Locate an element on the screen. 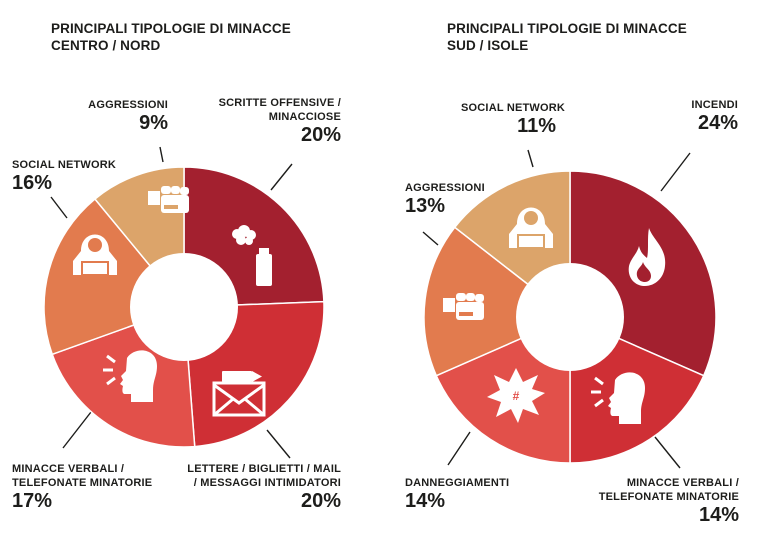 Image resolution: width=767 pixels, height=549 pixels. label-percent: 17% is located at coordinates (32, 501).